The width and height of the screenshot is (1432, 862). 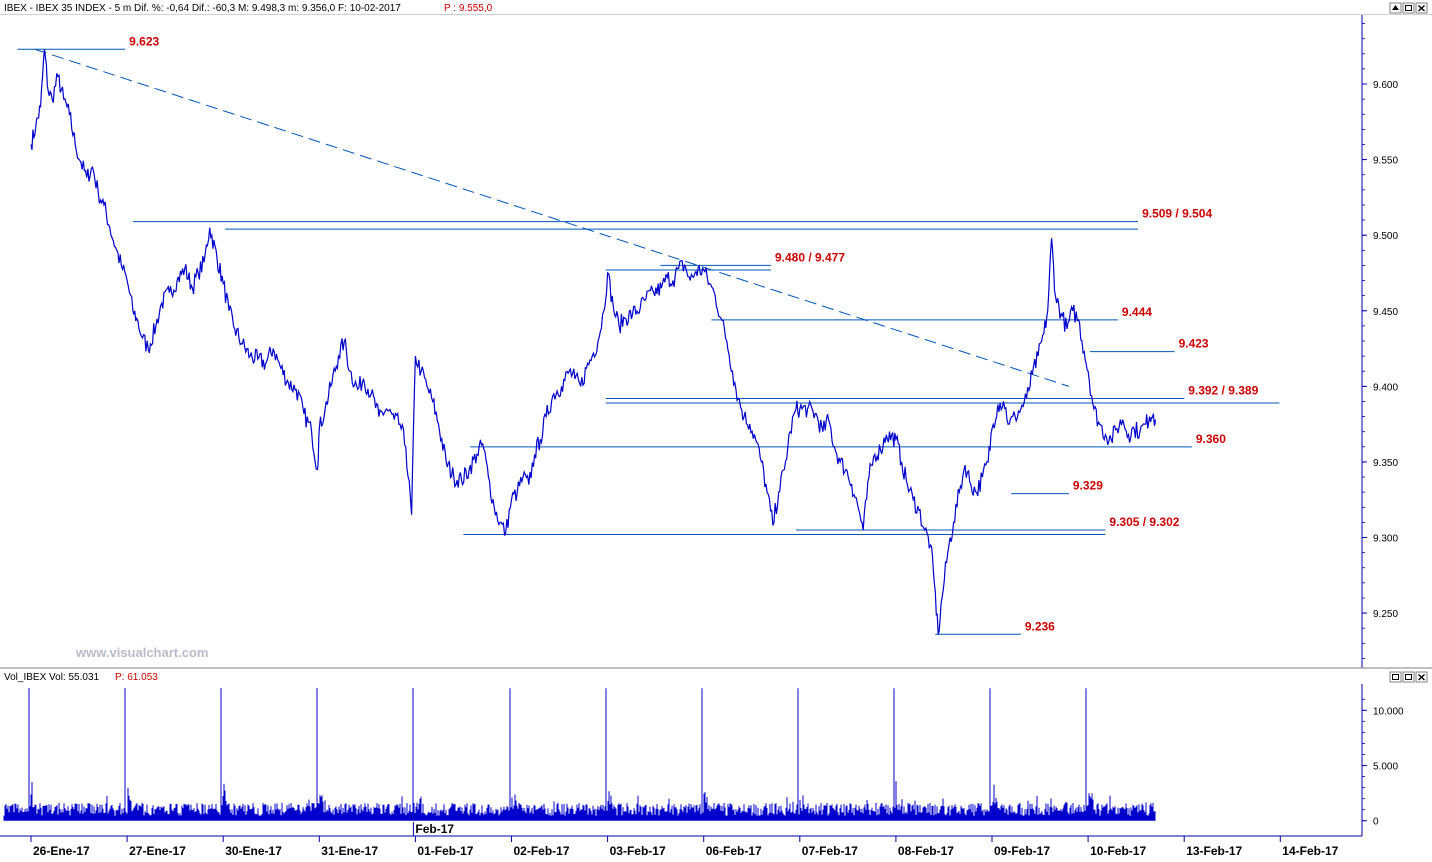 I want to click on time-tick-label: 10-Feb-17, so click(x=1118, y=850).